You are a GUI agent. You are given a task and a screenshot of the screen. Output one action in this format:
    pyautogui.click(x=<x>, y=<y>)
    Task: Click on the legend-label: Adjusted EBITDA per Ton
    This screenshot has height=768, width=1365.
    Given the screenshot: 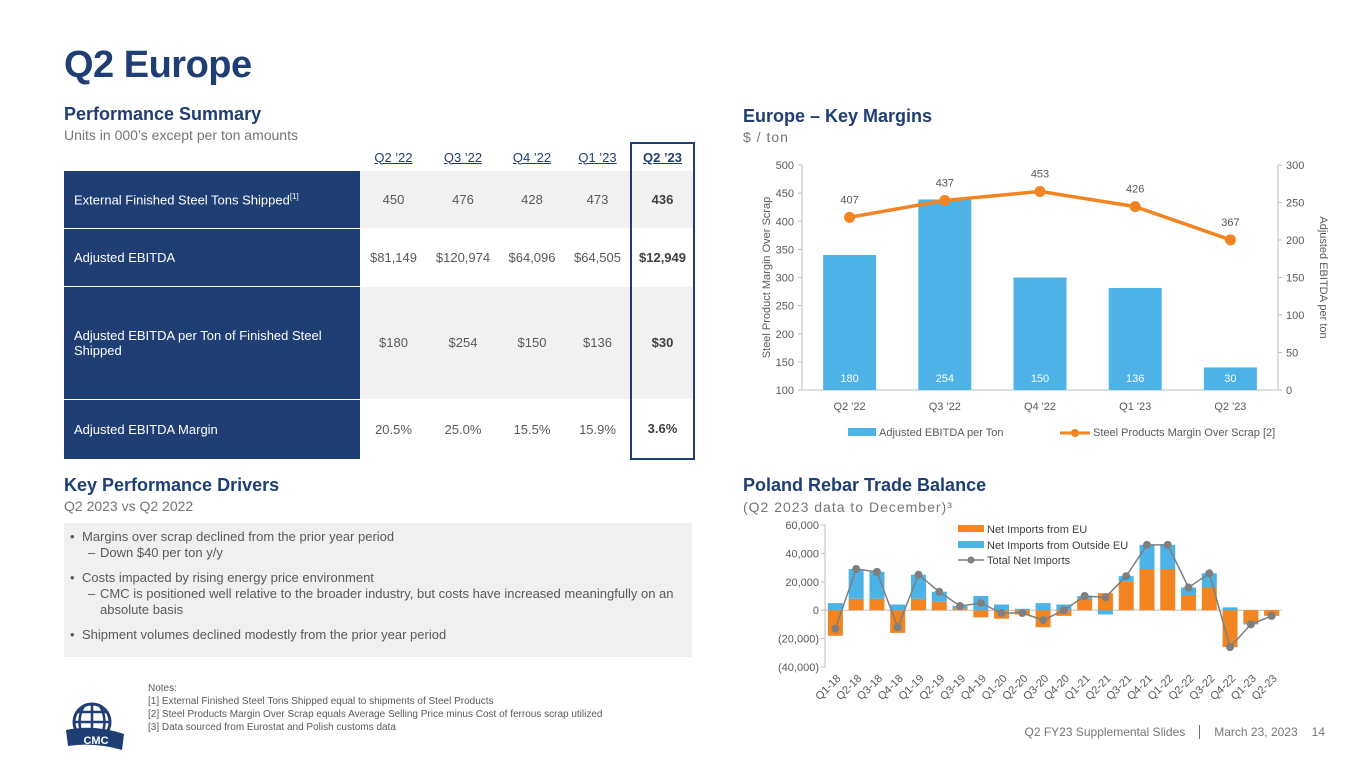 What is the action you would take?
    pyautogui.click(x=941, y=433)
    